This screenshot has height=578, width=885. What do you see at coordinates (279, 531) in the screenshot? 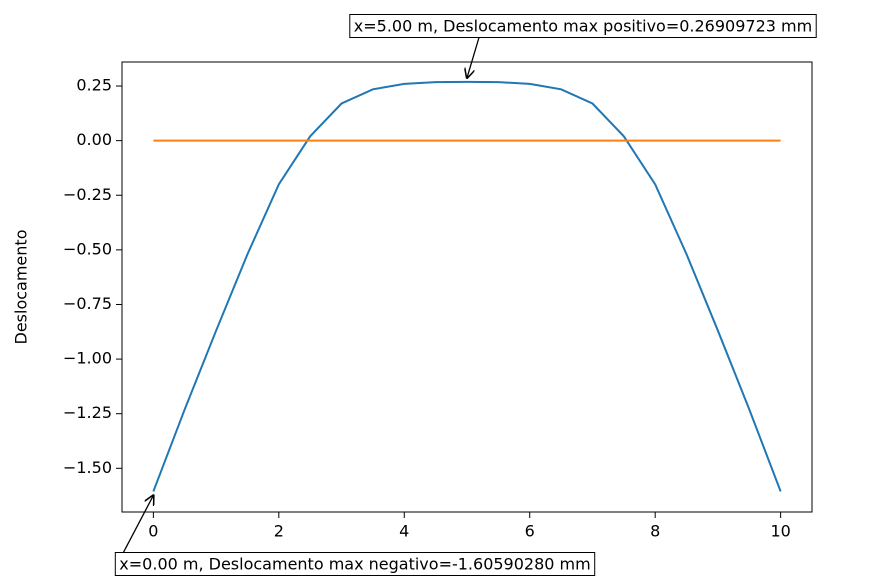
I see `x-tick-label: 2` at bounding box center [279, 531].